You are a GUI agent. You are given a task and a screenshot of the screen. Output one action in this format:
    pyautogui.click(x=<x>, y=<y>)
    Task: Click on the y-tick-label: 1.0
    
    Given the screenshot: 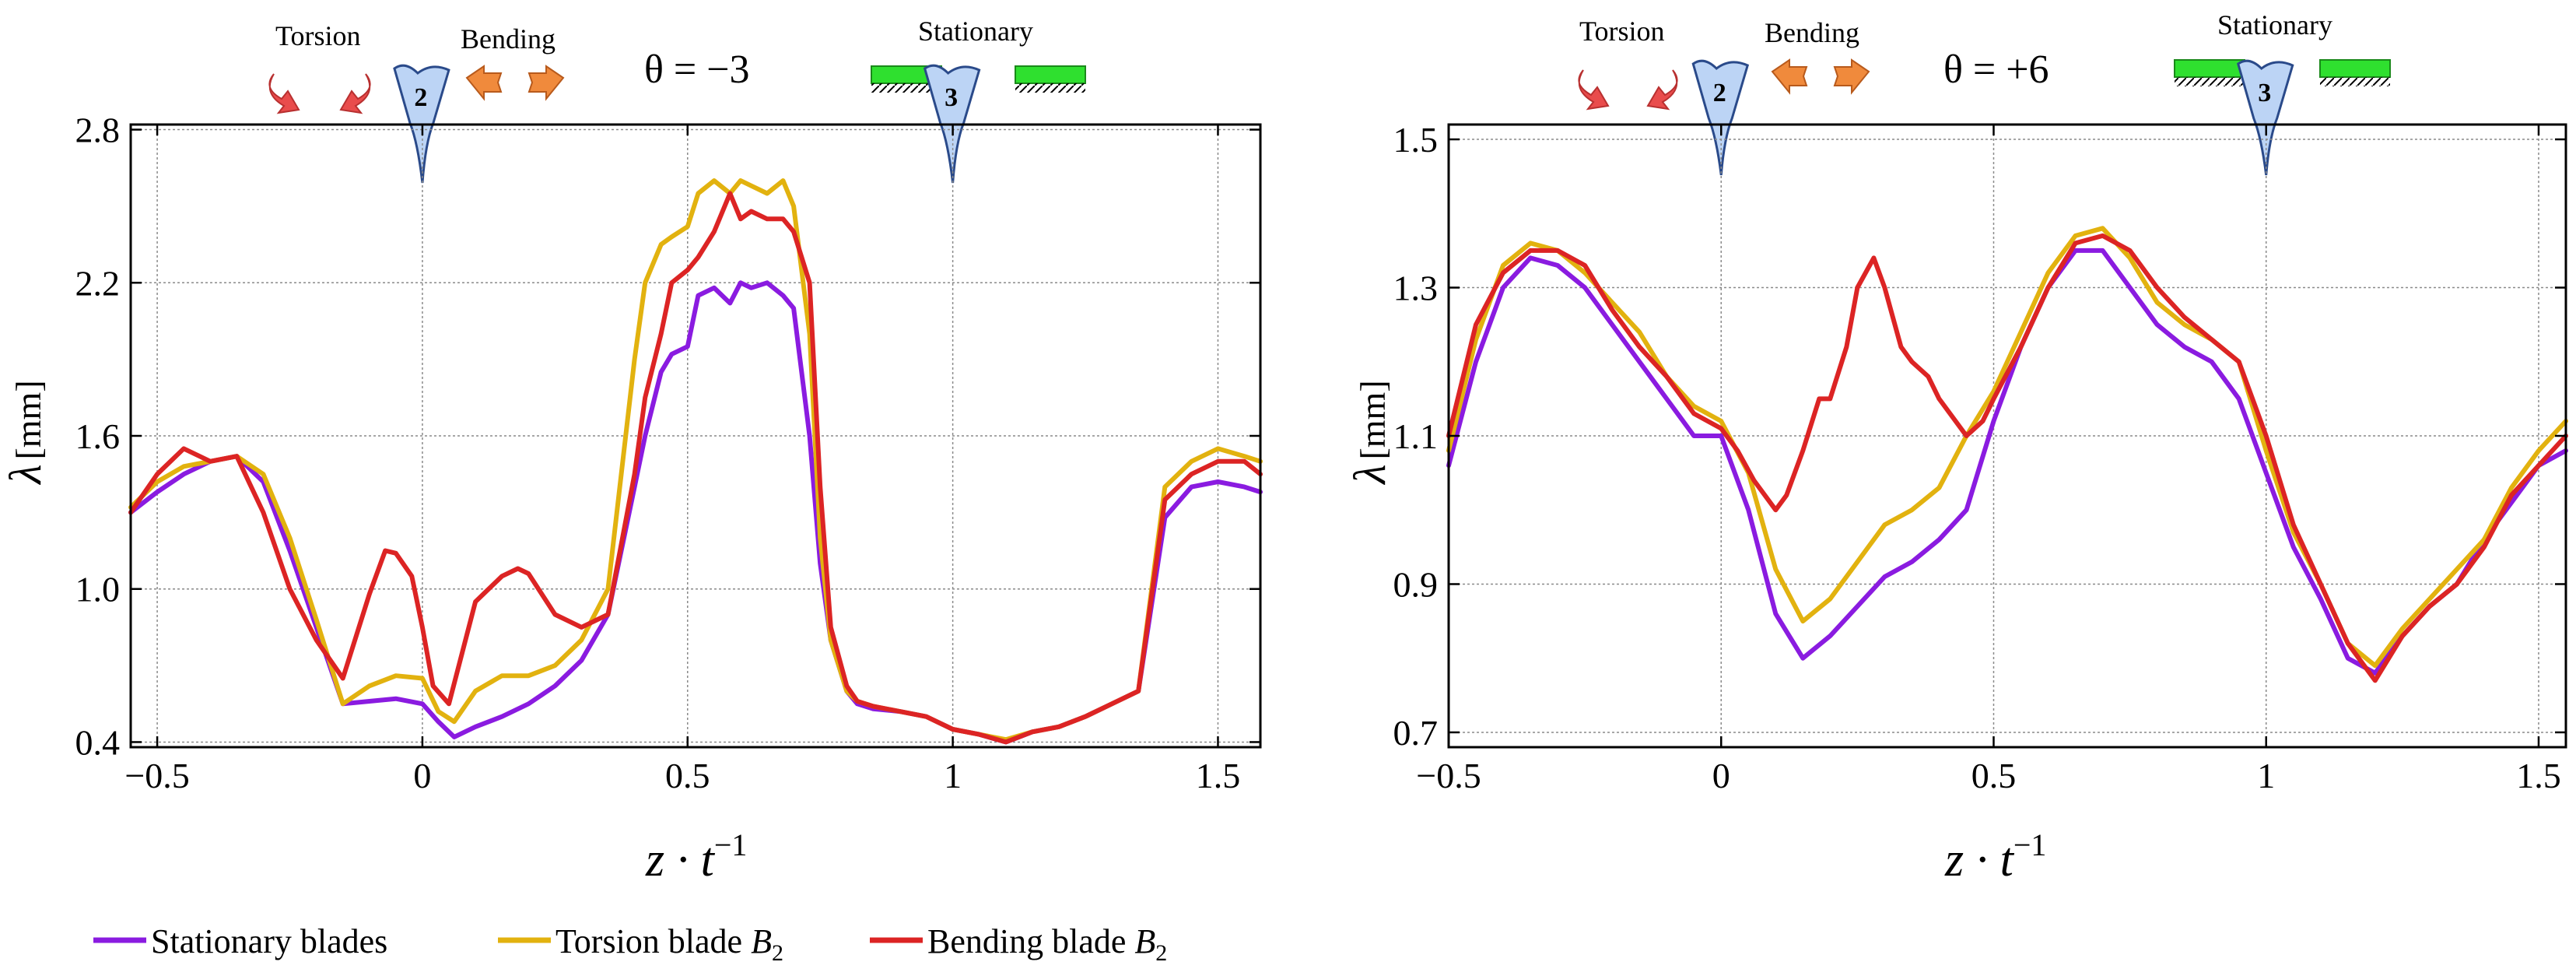 What is the action you would take?
    pyautogui.click(x=98, y=589)
    